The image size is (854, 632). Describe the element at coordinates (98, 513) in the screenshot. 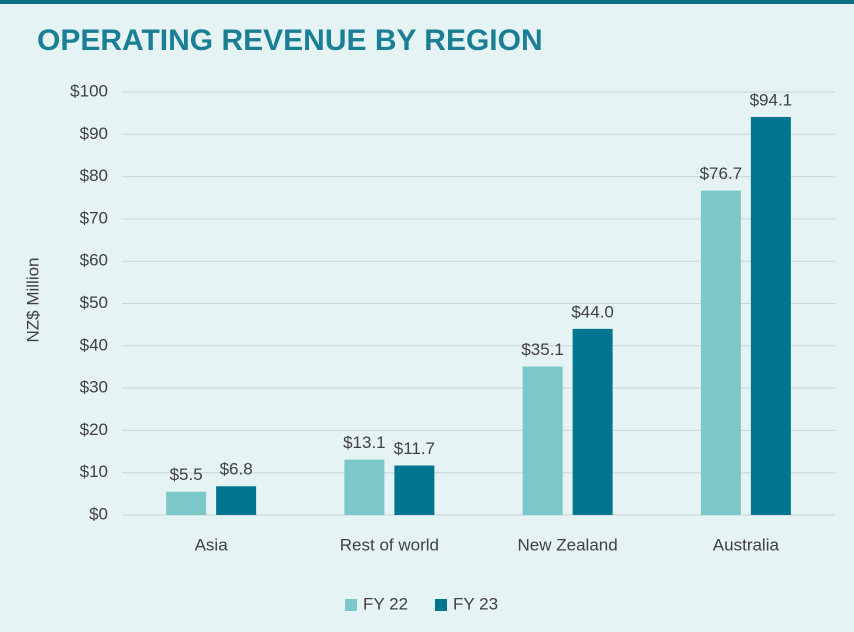

I see `y-tick-label: $0` at that location.